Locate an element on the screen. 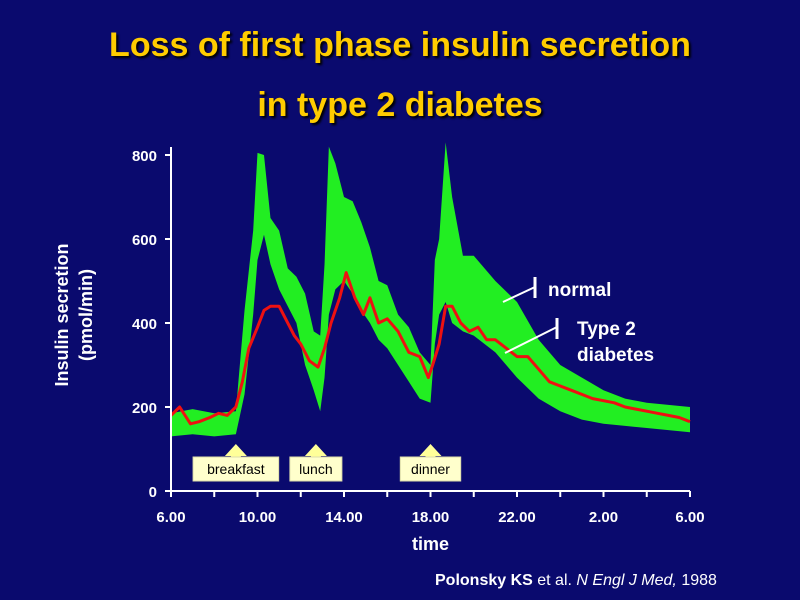 This screenshot has width=800, height=600. legend-type2-label-line1: Type 2 is located at coordinates (606, 329).